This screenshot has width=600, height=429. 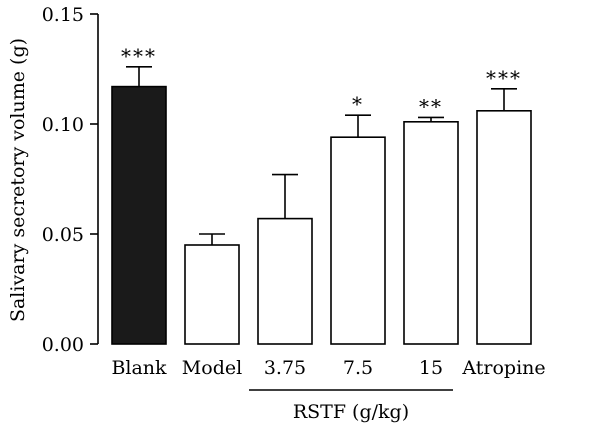 I want to click on x-axis-labels: Blank Model 3.75 7.5 15 Atropine, so click(x=328, y=368).